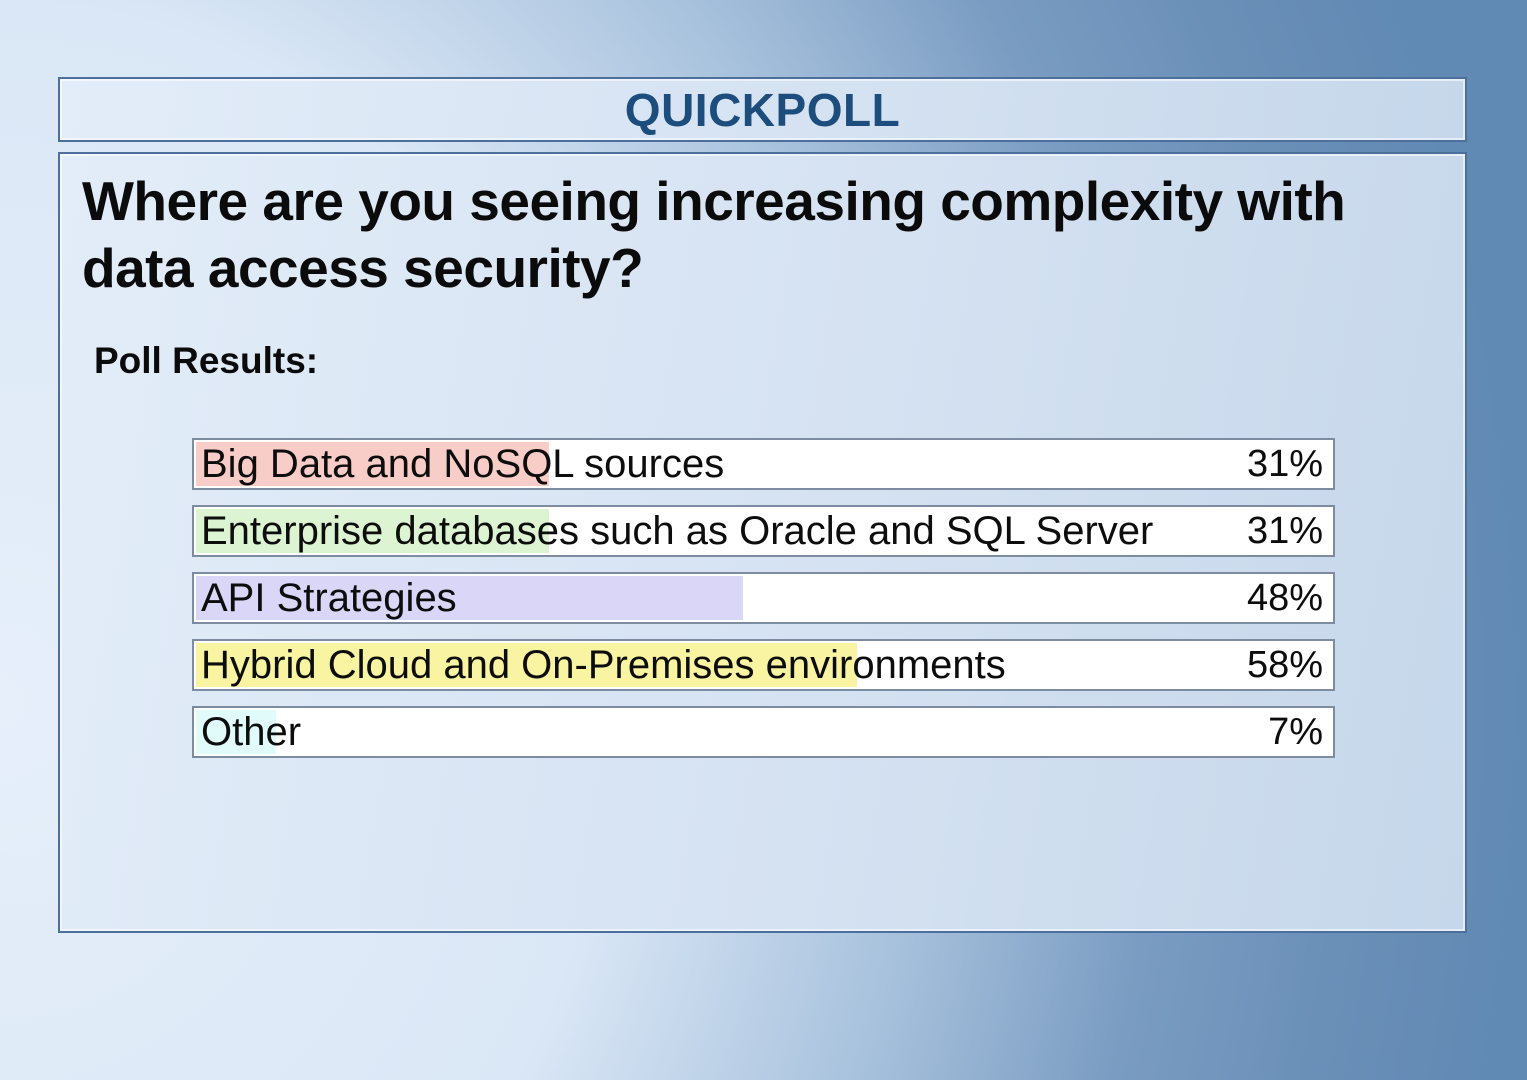 The image size is (1527, 1080). What do you see at coordinates (329, 597) in the screenshot?
I see `poll-option-label: API Strategies` at bounding box center [329, 597].